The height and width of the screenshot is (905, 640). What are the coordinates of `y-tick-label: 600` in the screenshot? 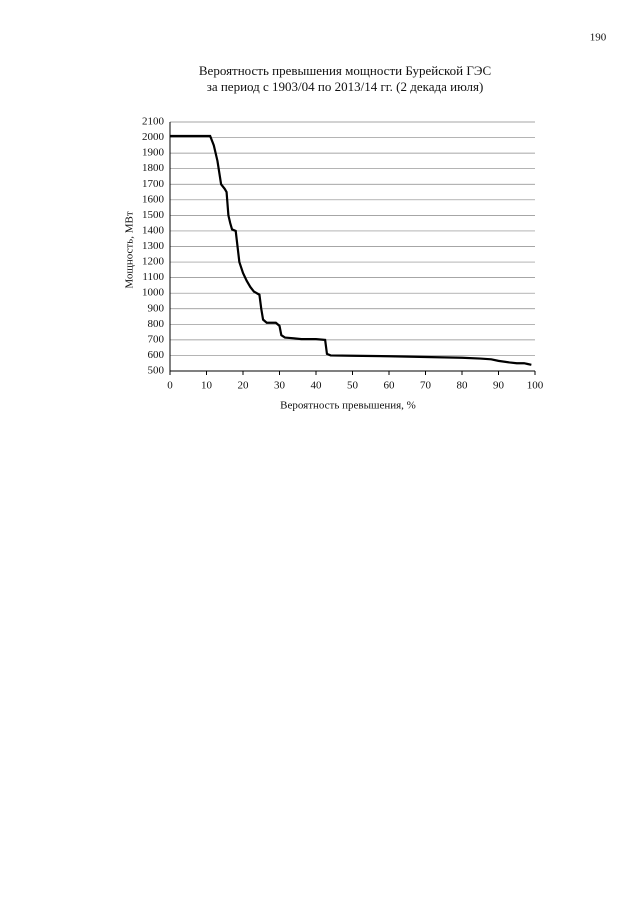 It's located at (156, 355).